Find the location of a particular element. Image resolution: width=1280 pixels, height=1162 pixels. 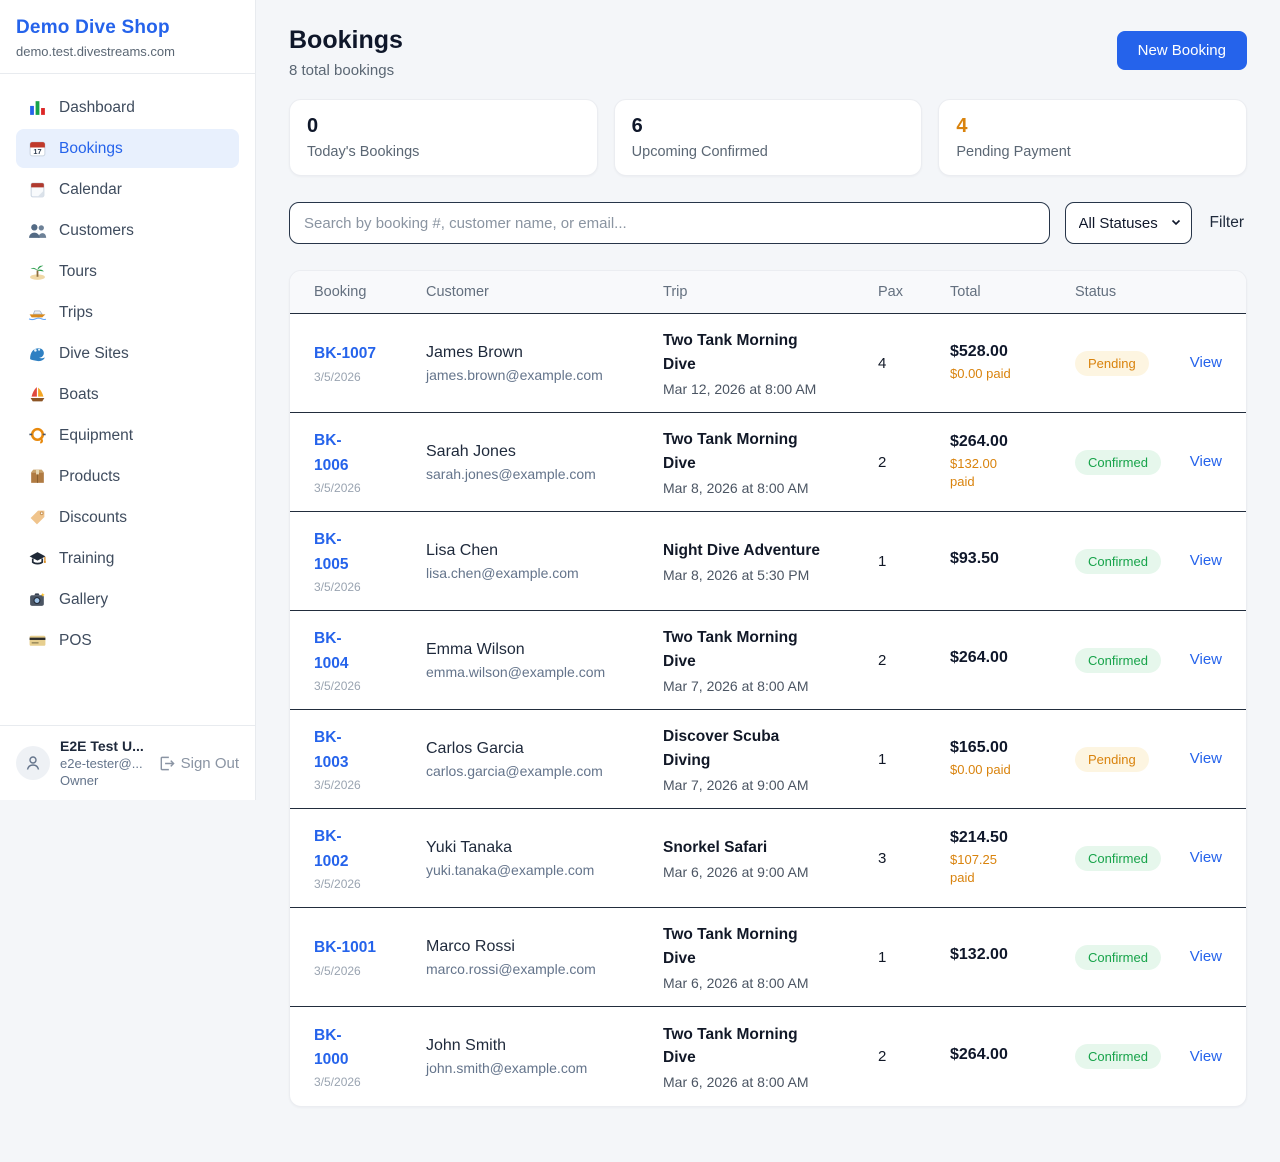

desert-island-icon is located at coordinates (37, 271).